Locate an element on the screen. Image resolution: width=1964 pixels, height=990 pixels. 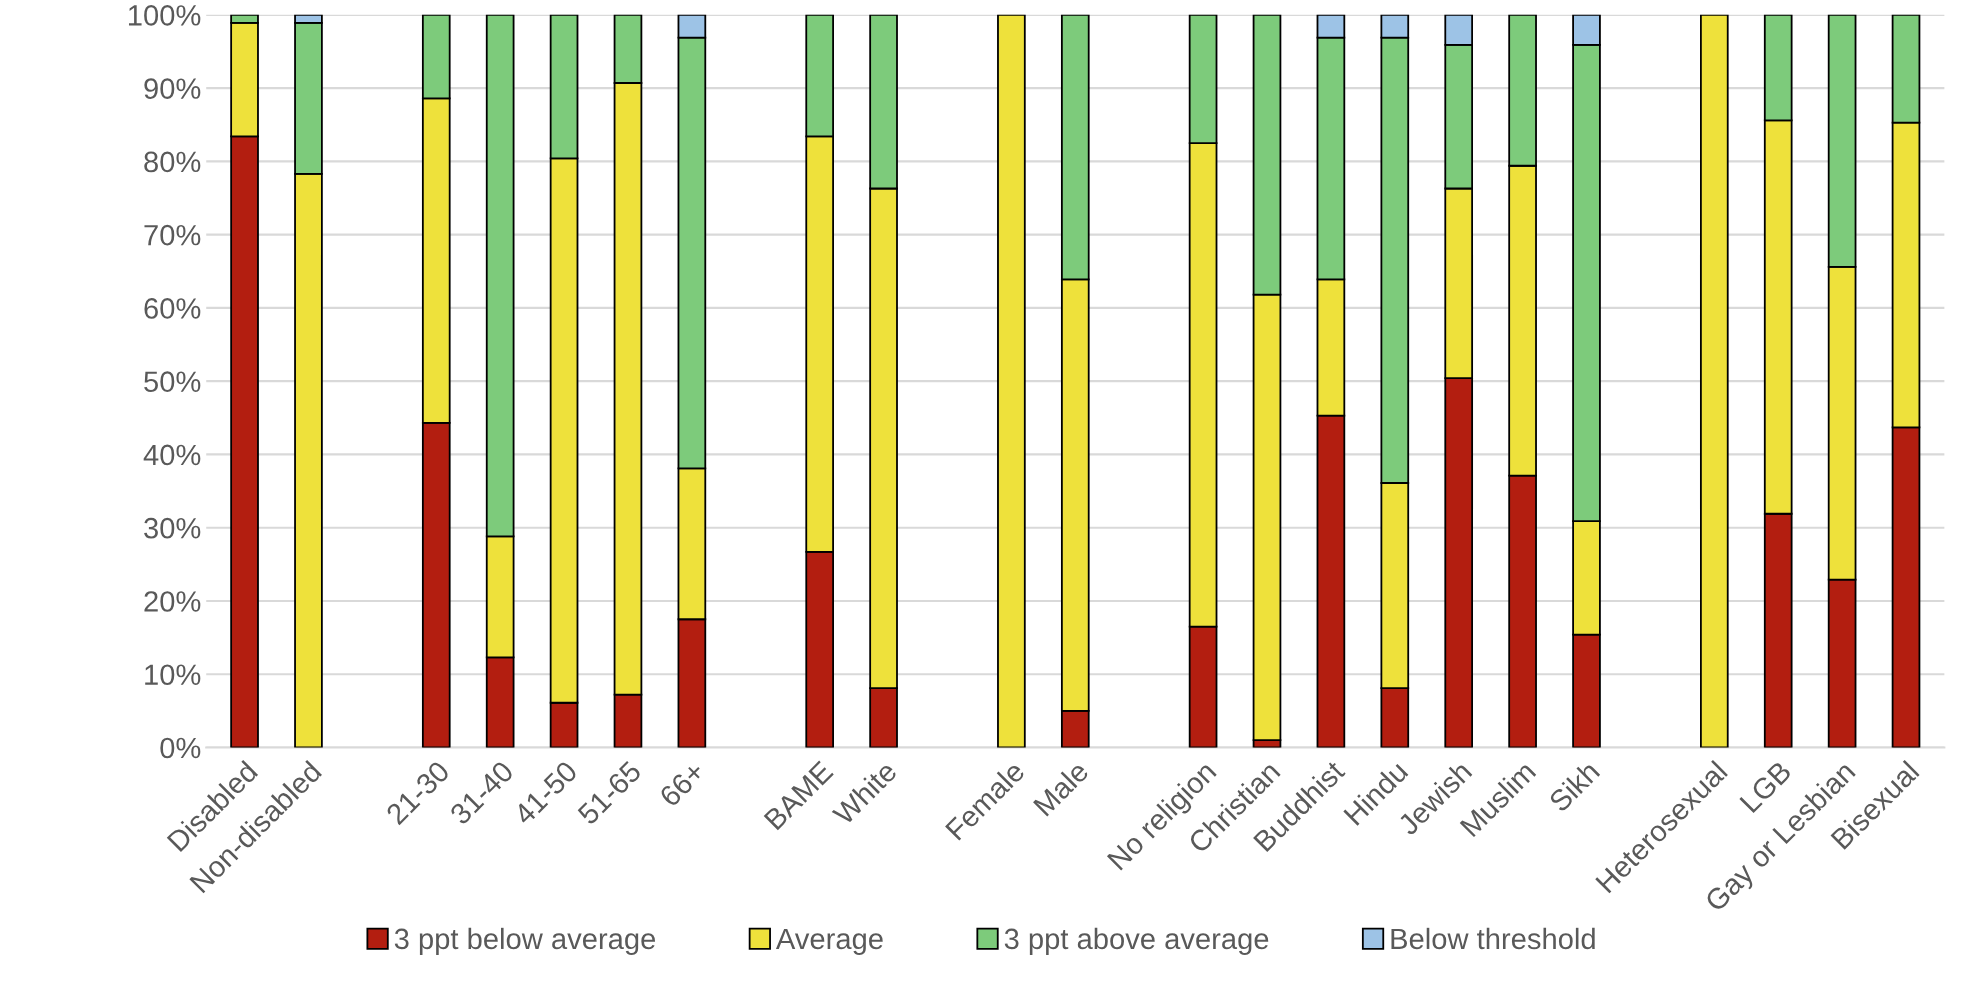
legend-label: Below threshold is located at coordinates (1493, 938).